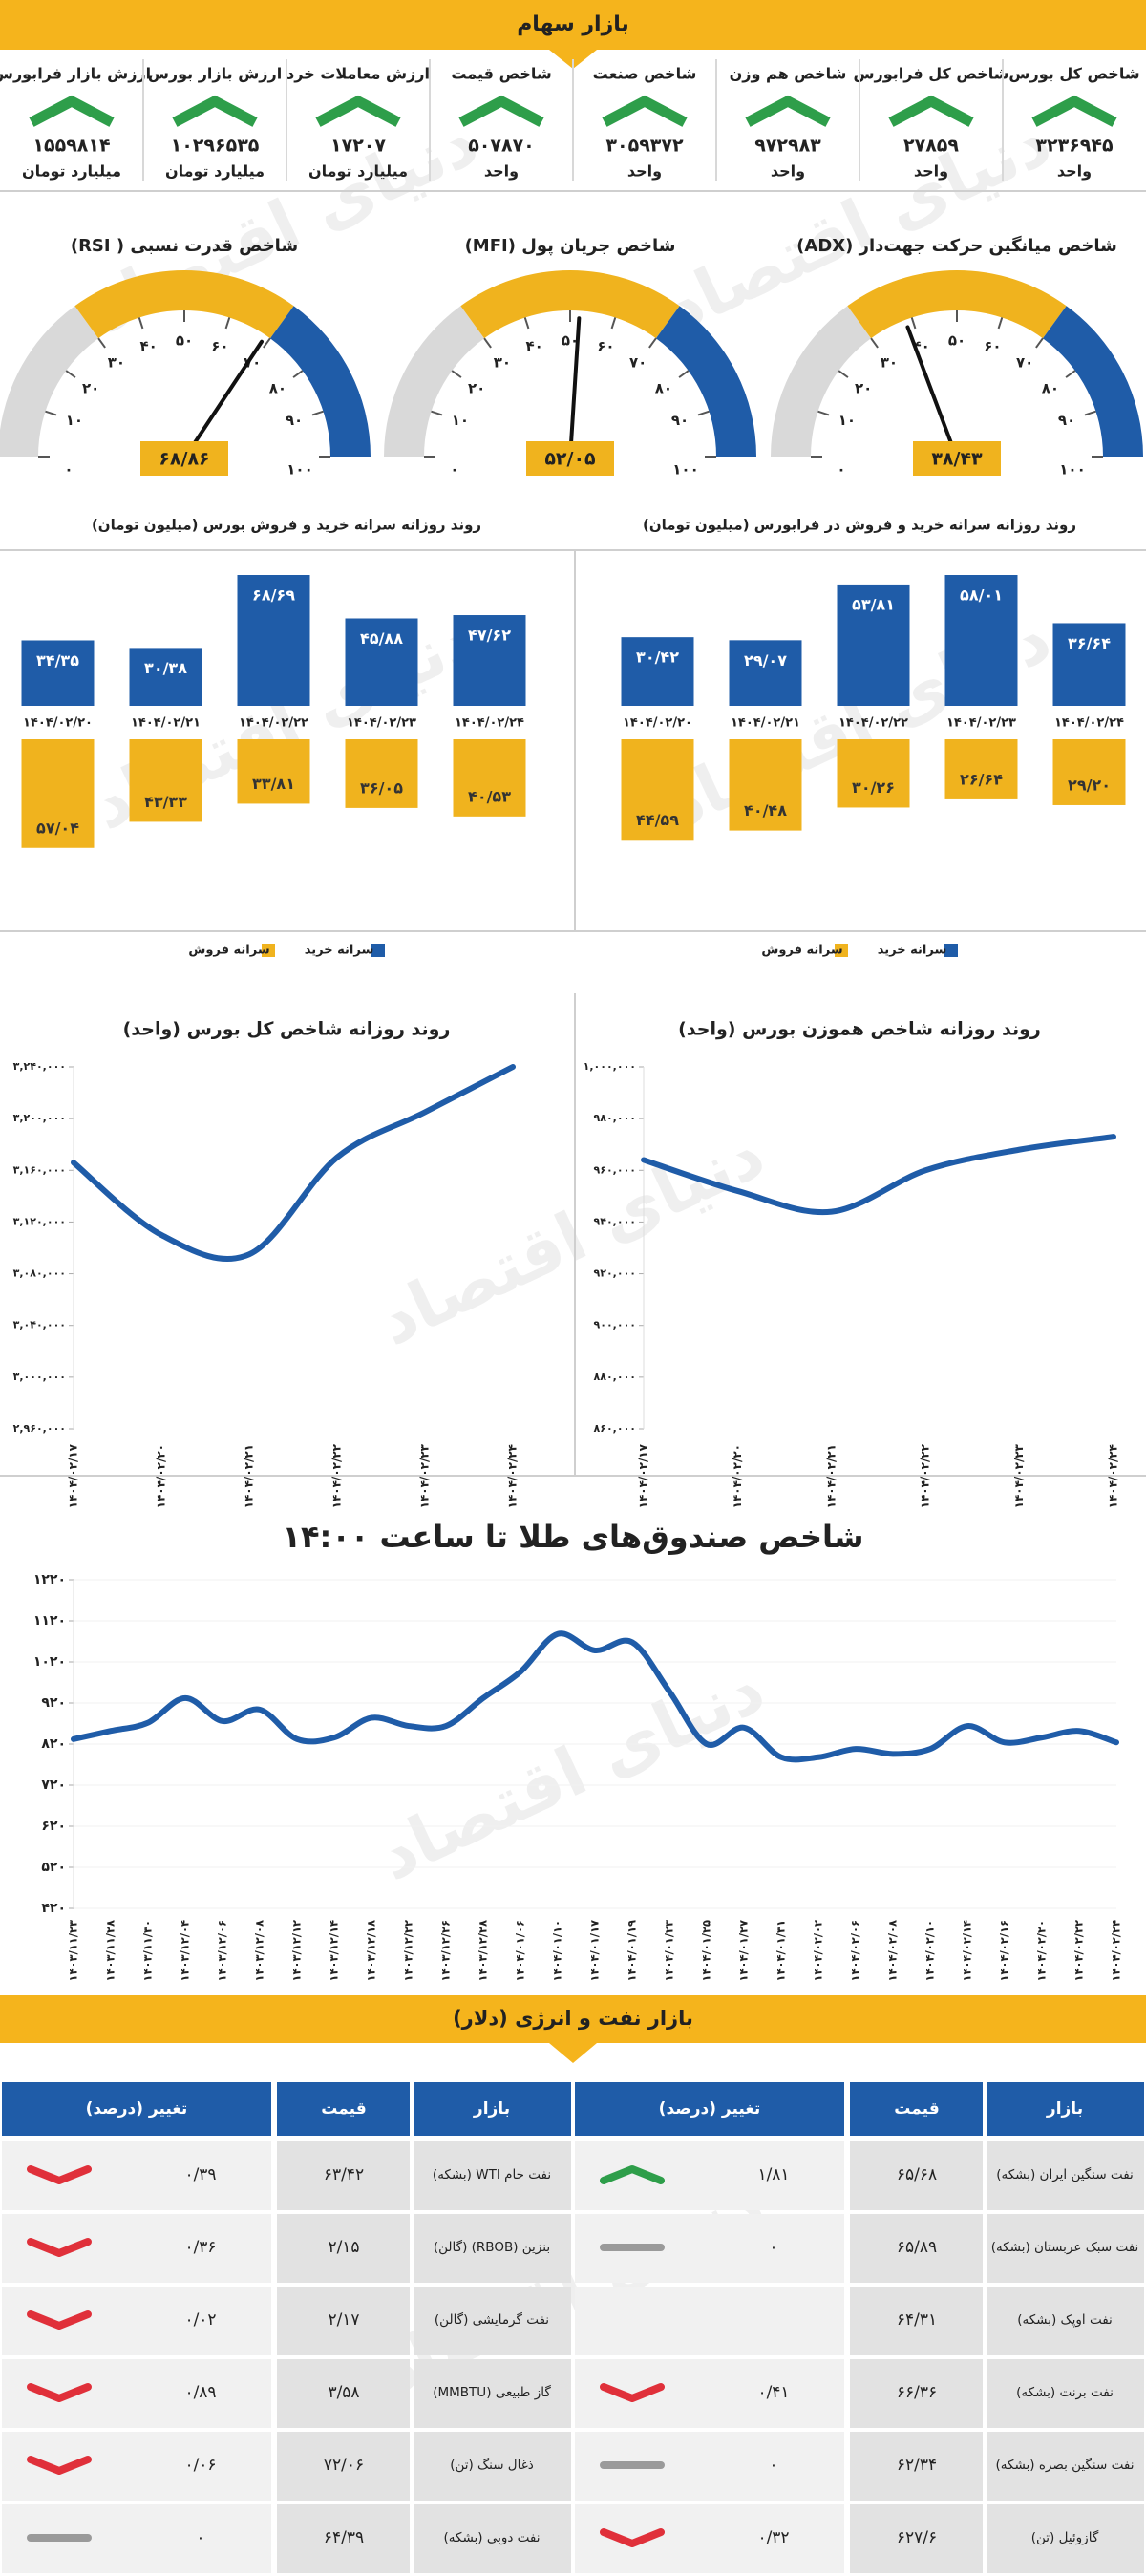 This screenshot has height=2576, width=1146. Describe the element at coordinates (930, 74) in the screenshot. I see `indicator-title: شاخص کل فرابورس` at that location.